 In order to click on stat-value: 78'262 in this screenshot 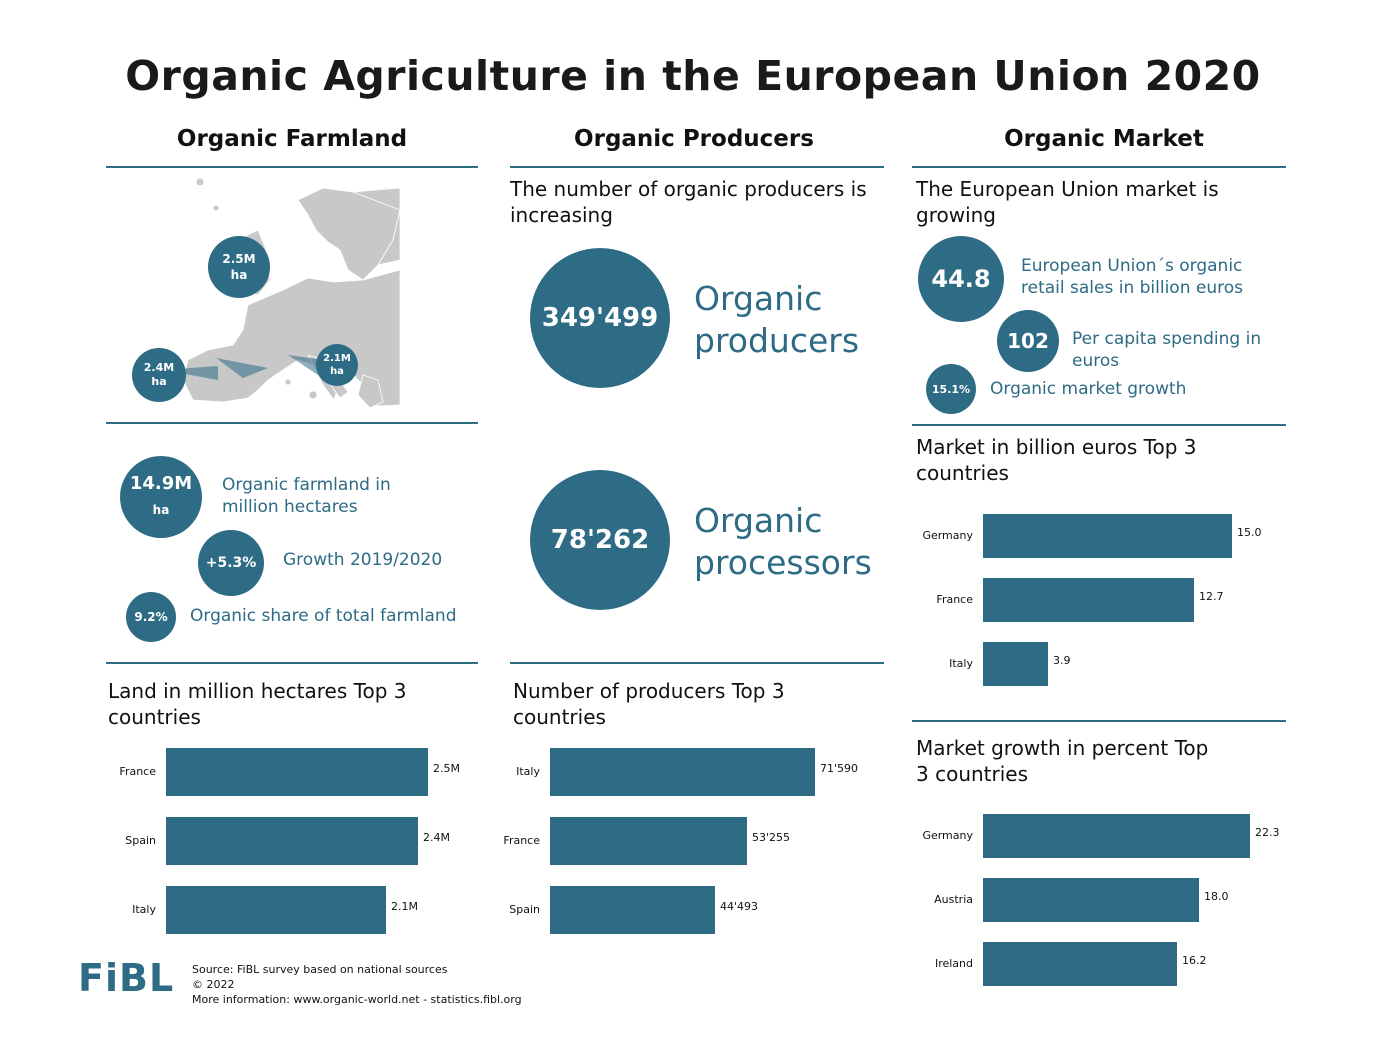, I will do `click(600, 540)`.